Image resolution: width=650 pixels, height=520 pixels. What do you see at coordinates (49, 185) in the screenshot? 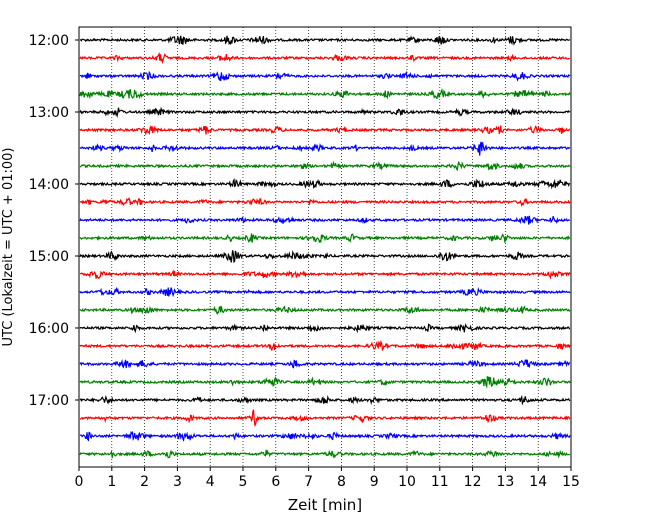
I see `y-tick-label: 14:00` at bounding box center [49, 185].